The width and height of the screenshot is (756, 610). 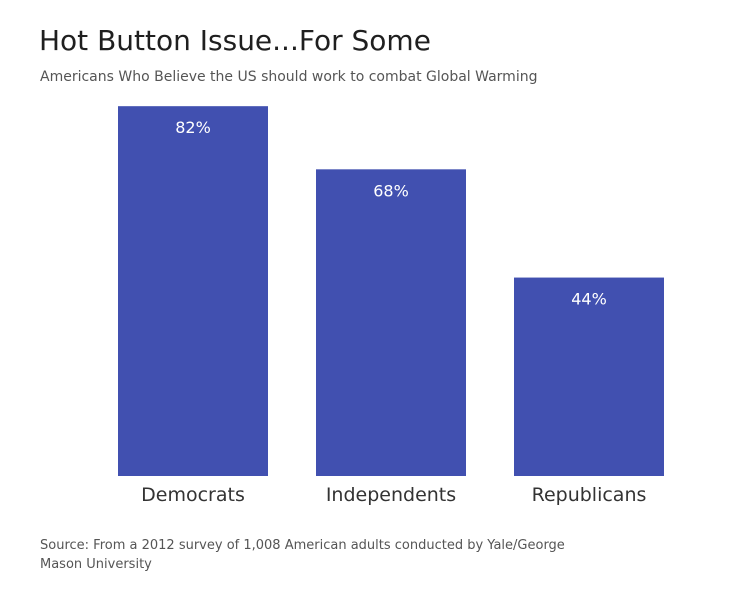 I want to click on data-label-republicans: 44%, so click(x=589, y=299).